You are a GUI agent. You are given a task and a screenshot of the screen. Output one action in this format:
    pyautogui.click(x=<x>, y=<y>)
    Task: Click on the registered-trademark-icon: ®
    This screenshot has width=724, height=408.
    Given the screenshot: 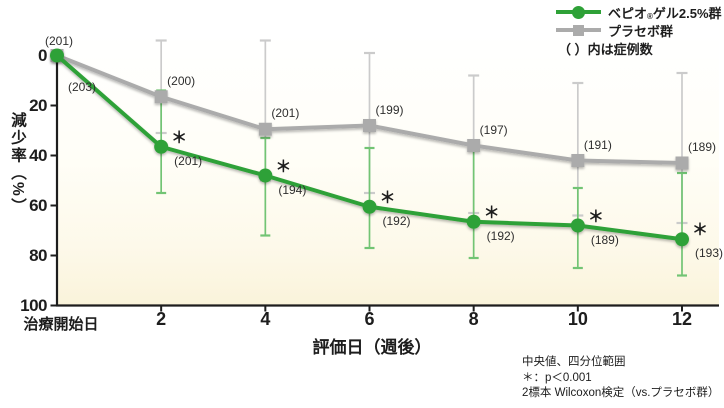 What is the action you would take?
    pyautogui.click(x=650, y=16)
    